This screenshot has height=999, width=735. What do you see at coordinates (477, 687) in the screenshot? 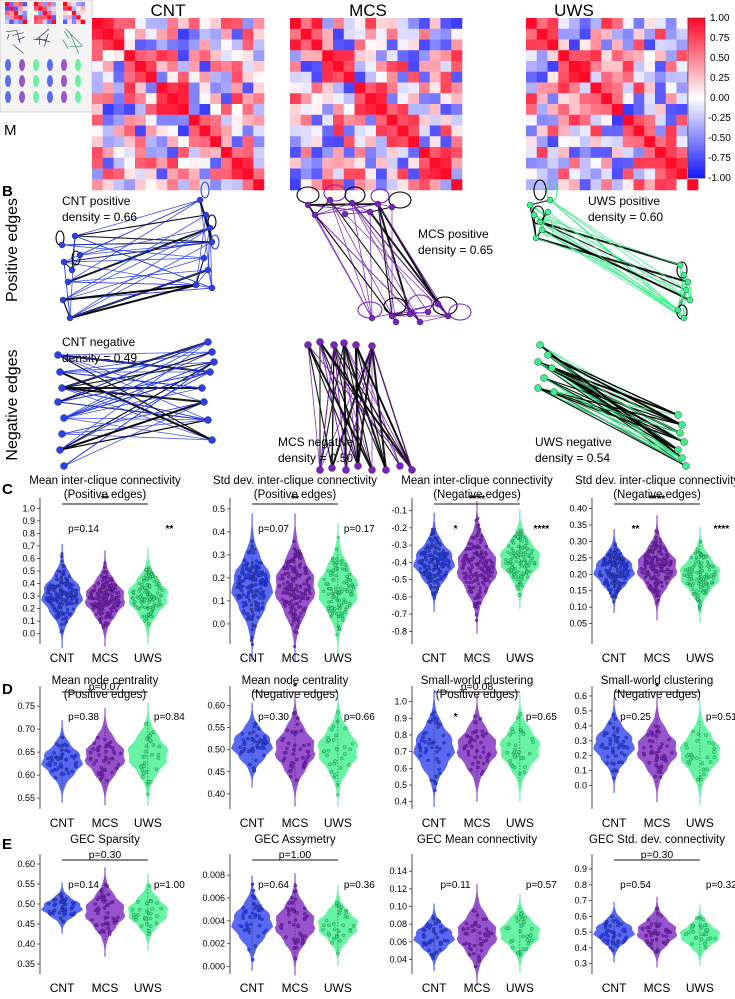
I see `significance-label: p=0.08` at bounding box center [477, 687].